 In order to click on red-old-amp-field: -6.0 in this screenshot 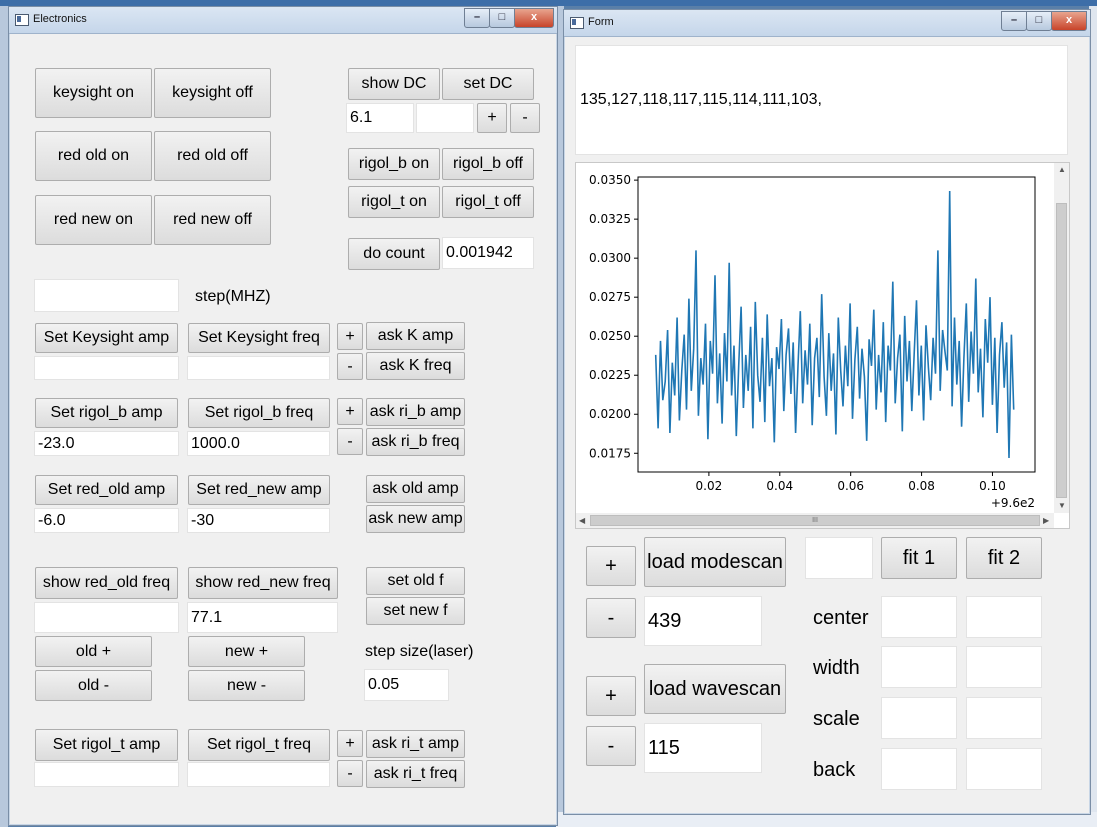, I will do `click(106, 520)`.